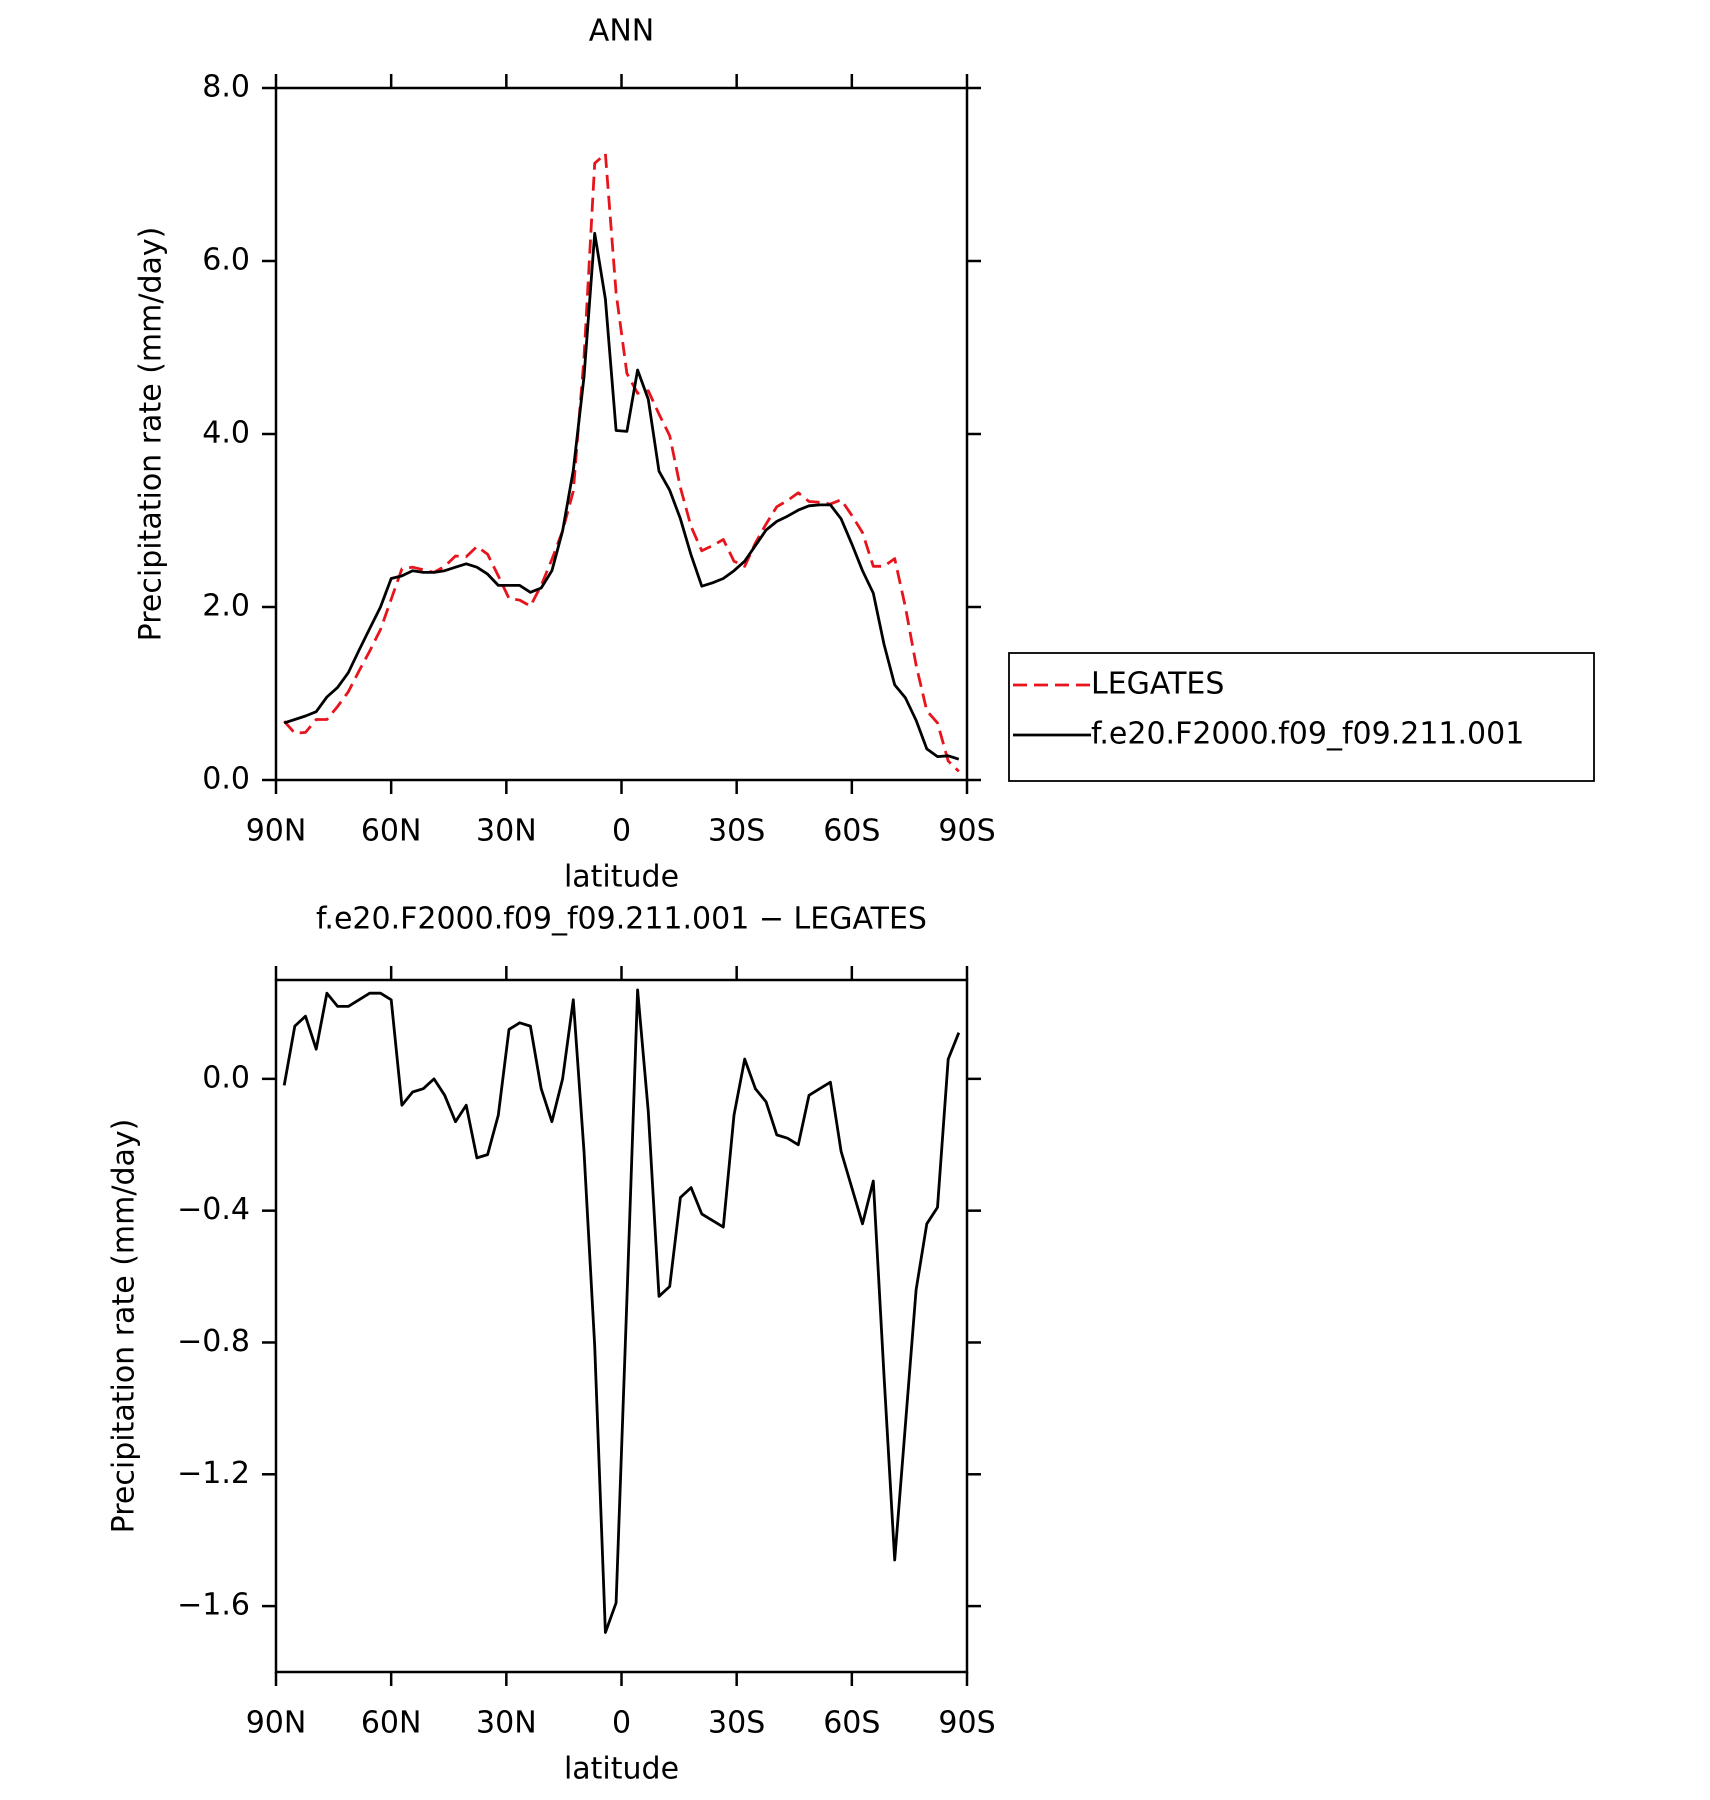 This screenshot has height=1800, width=1710. What do you see at coordinates (226, 606) in the screenshot?
I see `y-tick-label: 2.0` at bounding box center [226, 606].